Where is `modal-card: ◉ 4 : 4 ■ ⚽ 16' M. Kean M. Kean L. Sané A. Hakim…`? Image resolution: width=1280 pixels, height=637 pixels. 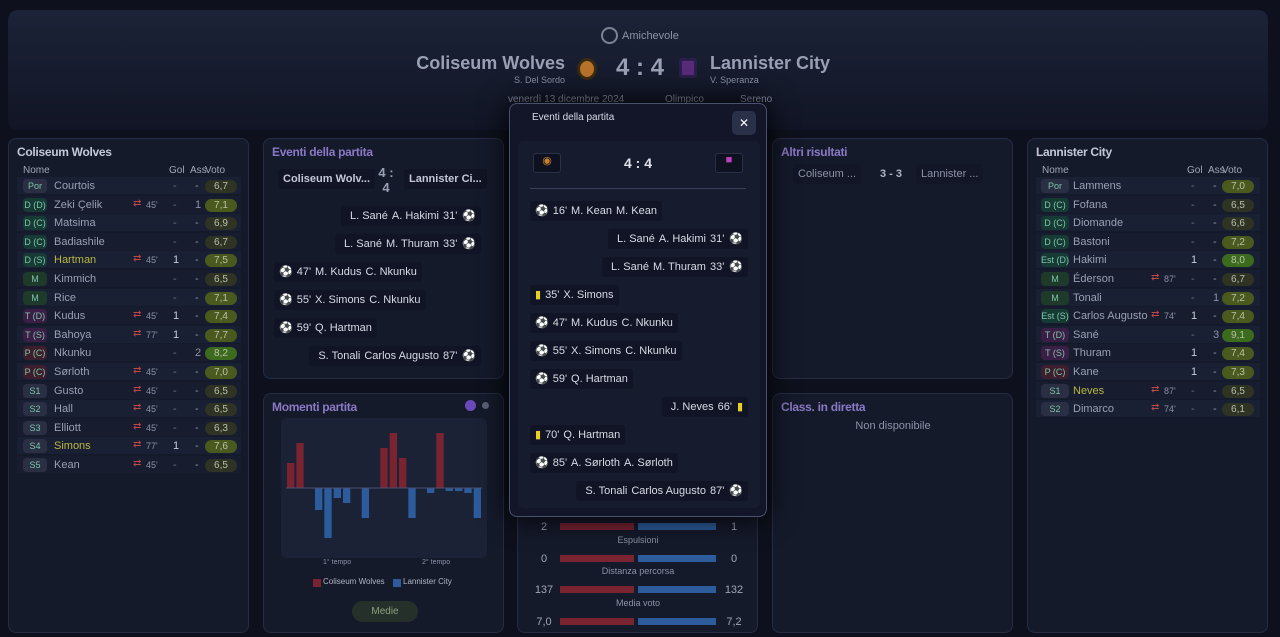 modal-card: ◉ 4 : 4 ■ ⚽ 16' M. Kean M. Kean L. Sané A. Hakim… is located at coordinates (639, 324).